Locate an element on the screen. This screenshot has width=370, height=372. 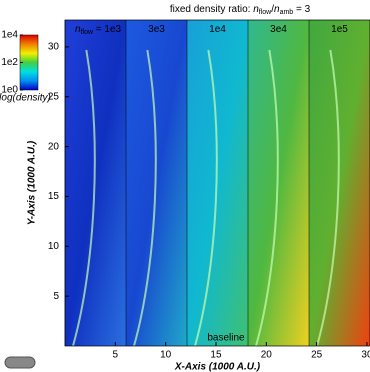
y-axis-label: Y-Axis (1000 A.U.) is located at coordinates (32, 182).